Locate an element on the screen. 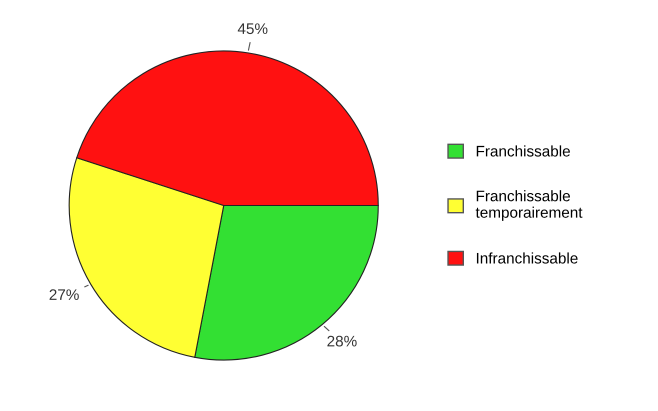 The height and width of the screenshot is (411, 658). legend-label: Franchissable is located at coordinates (523, 151).